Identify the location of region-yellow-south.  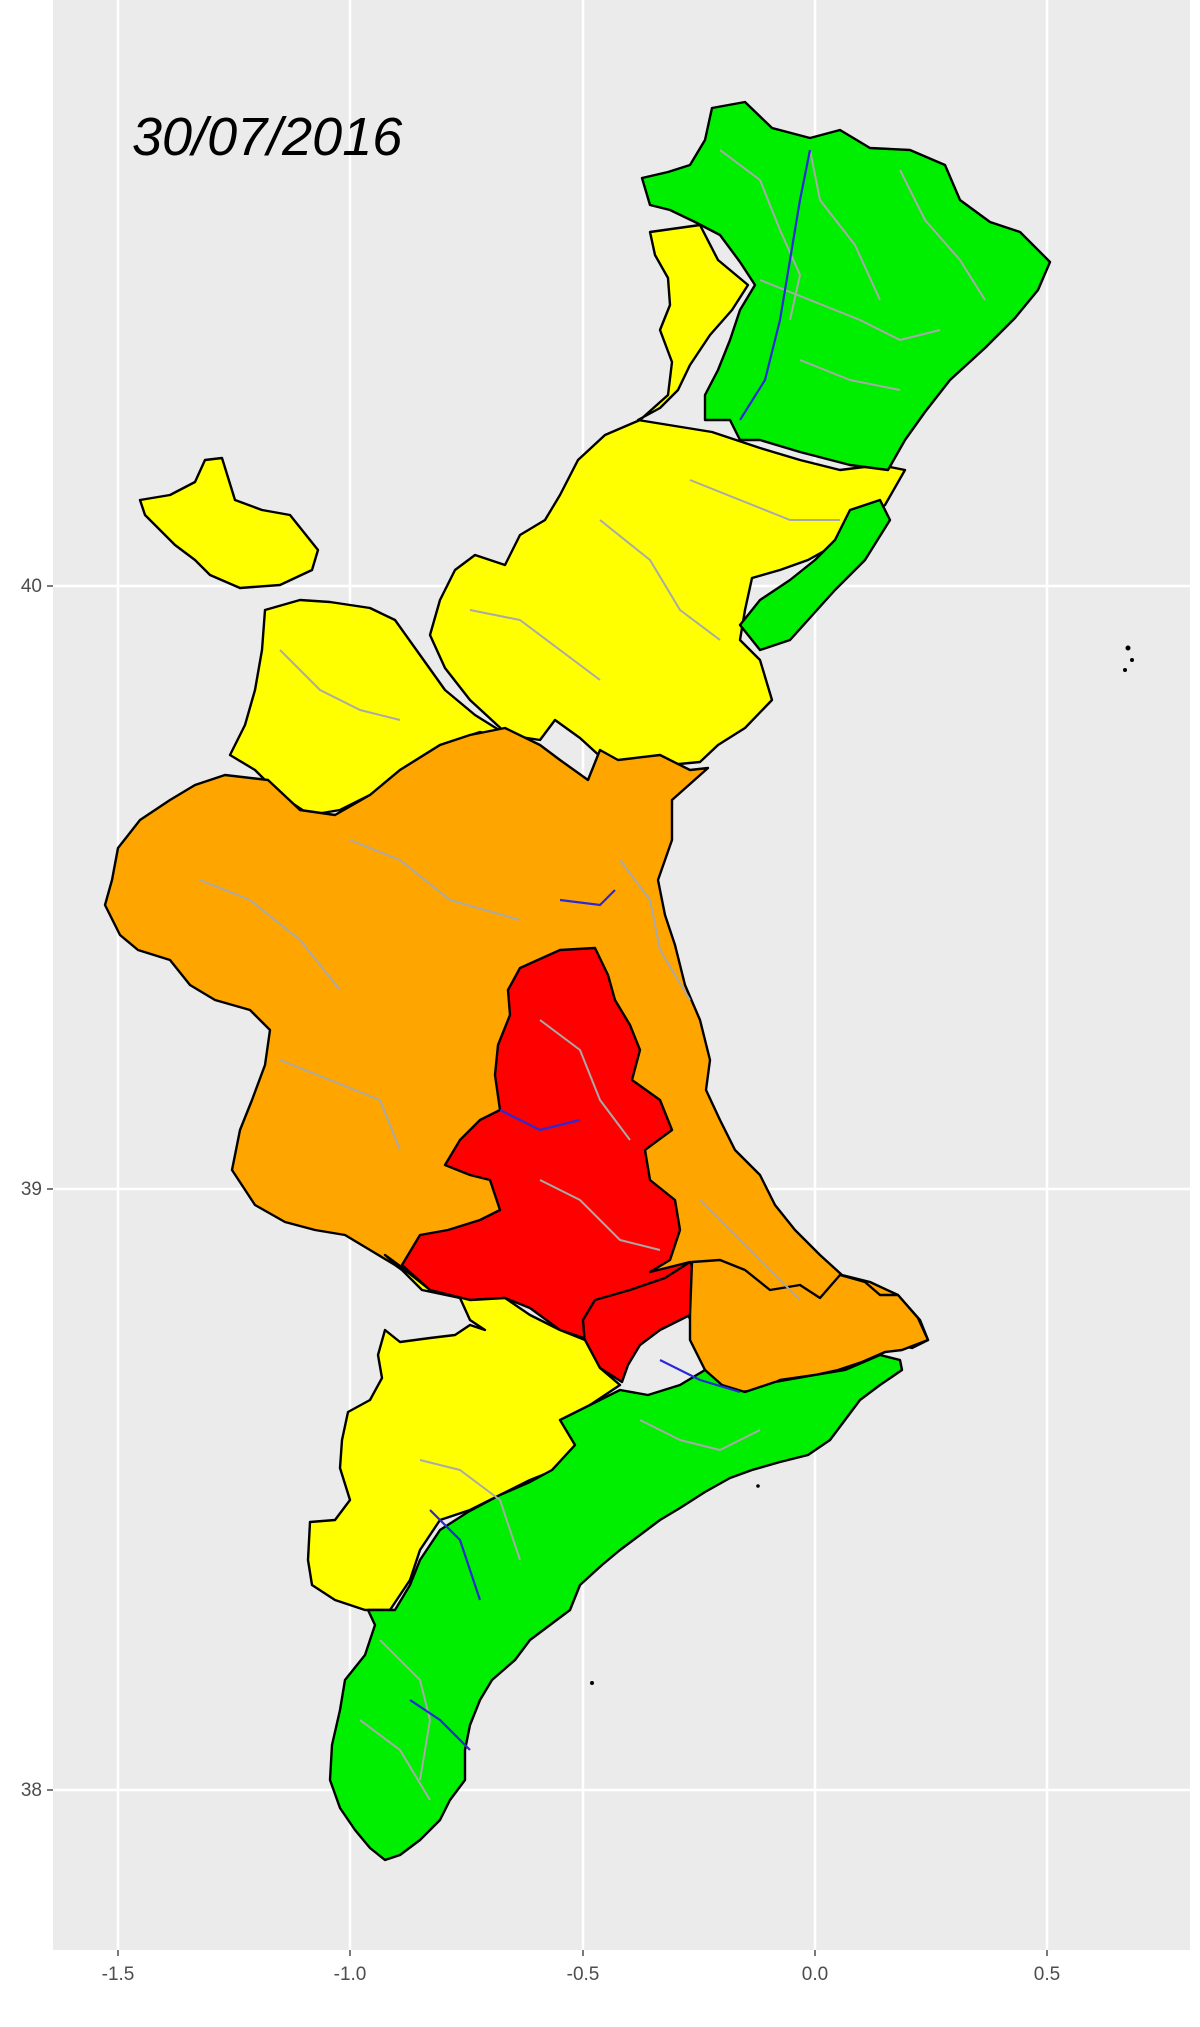
(464, 1432).